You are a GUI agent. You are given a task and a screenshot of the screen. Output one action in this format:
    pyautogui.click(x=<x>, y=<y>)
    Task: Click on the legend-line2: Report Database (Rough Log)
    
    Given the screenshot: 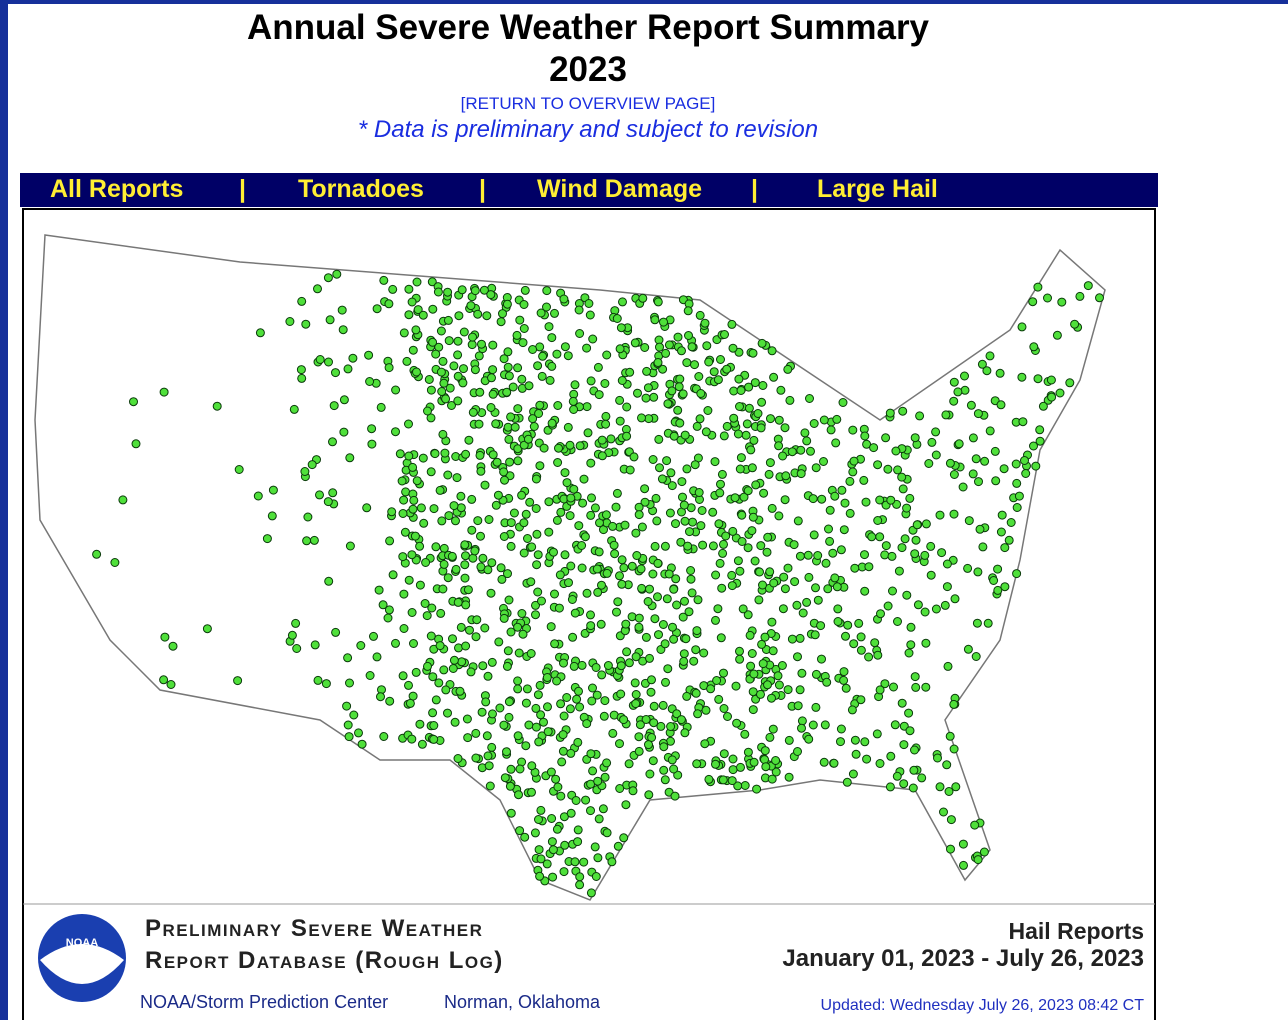 What is the action you would take?
    pyautogui.click(x=324, y=960)
    